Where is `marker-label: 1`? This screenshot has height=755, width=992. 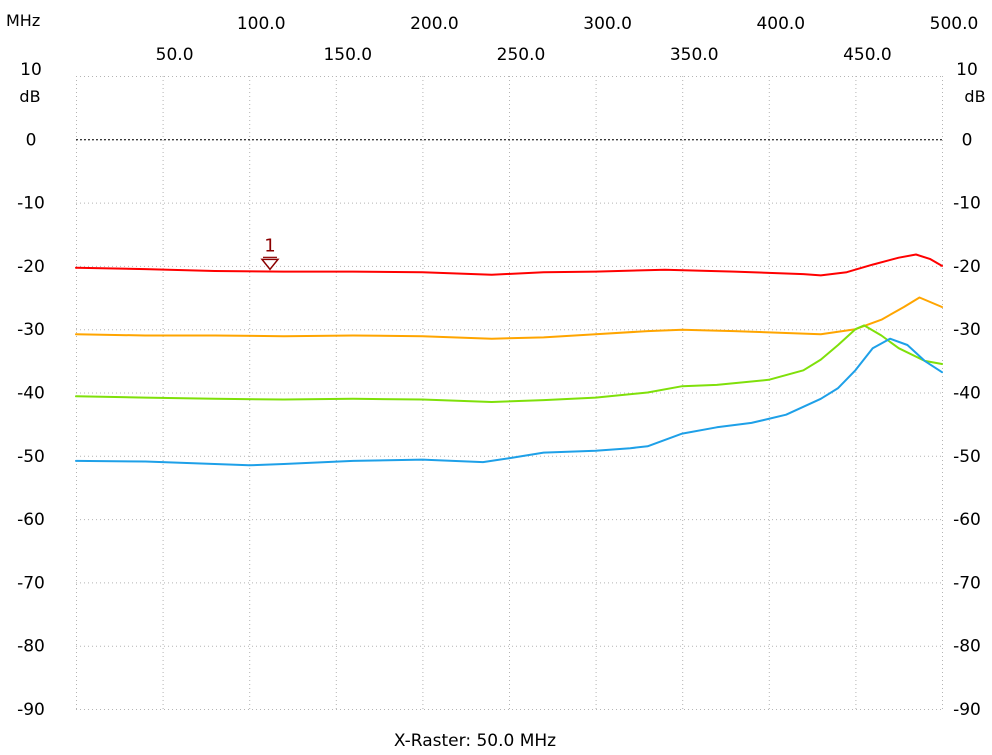
marker-label: 1 is located at coordinates (269, 245).